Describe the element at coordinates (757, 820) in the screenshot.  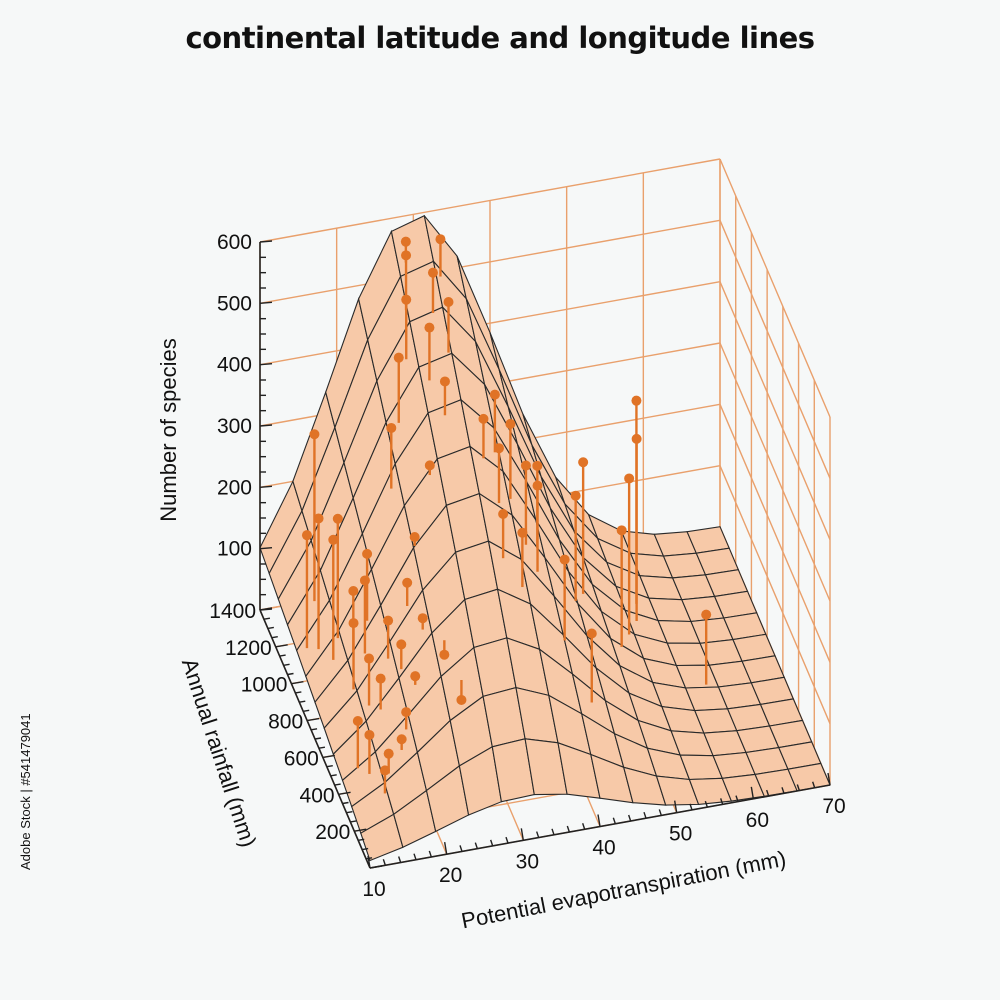
I see `x-axis-tick-label: 60` at that location.